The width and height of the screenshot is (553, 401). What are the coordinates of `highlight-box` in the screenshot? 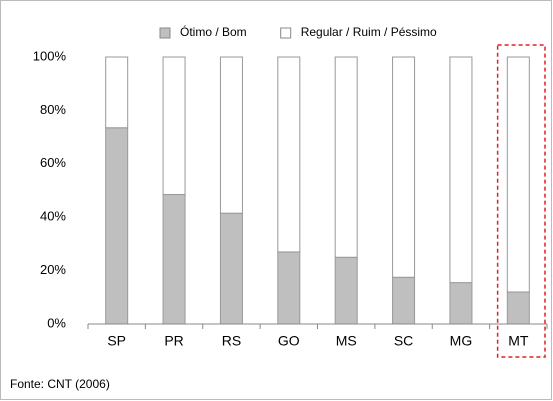 It's located at (521, 201).